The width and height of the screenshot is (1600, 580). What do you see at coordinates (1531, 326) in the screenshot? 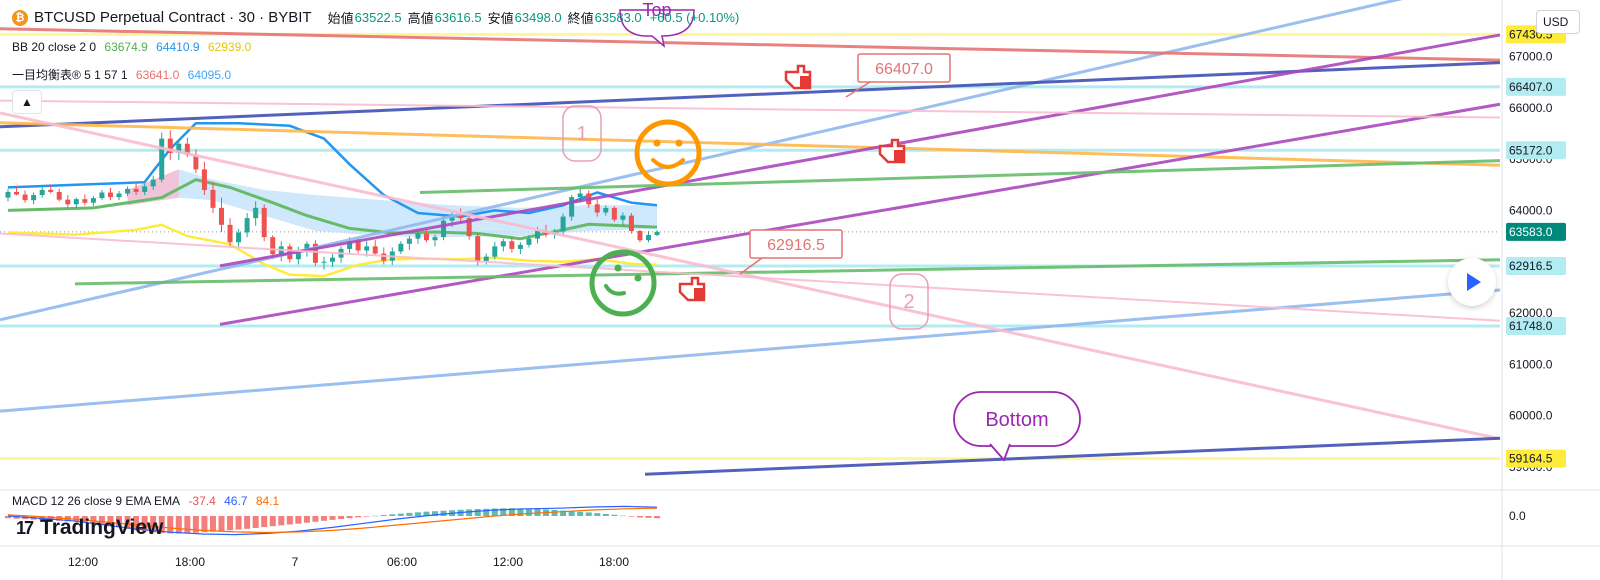
I see `price-label: 61748.0` at bounding box center [1531, 326].